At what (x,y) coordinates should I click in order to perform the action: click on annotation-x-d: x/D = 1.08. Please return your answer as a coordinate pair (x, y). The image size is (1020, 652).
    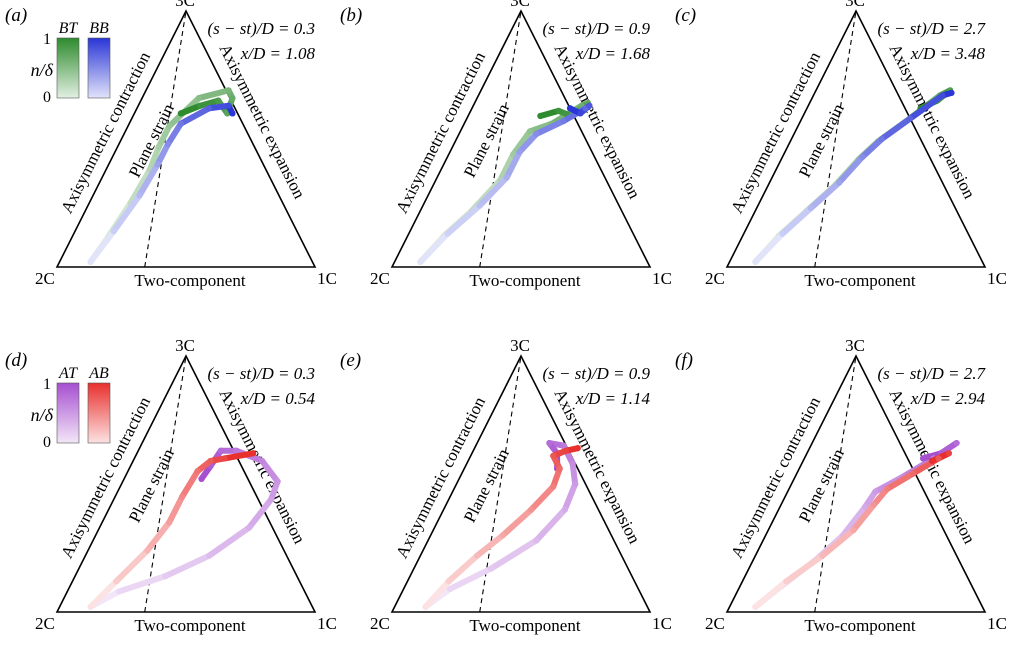
    Looking at the image, I should click on (278, 53).